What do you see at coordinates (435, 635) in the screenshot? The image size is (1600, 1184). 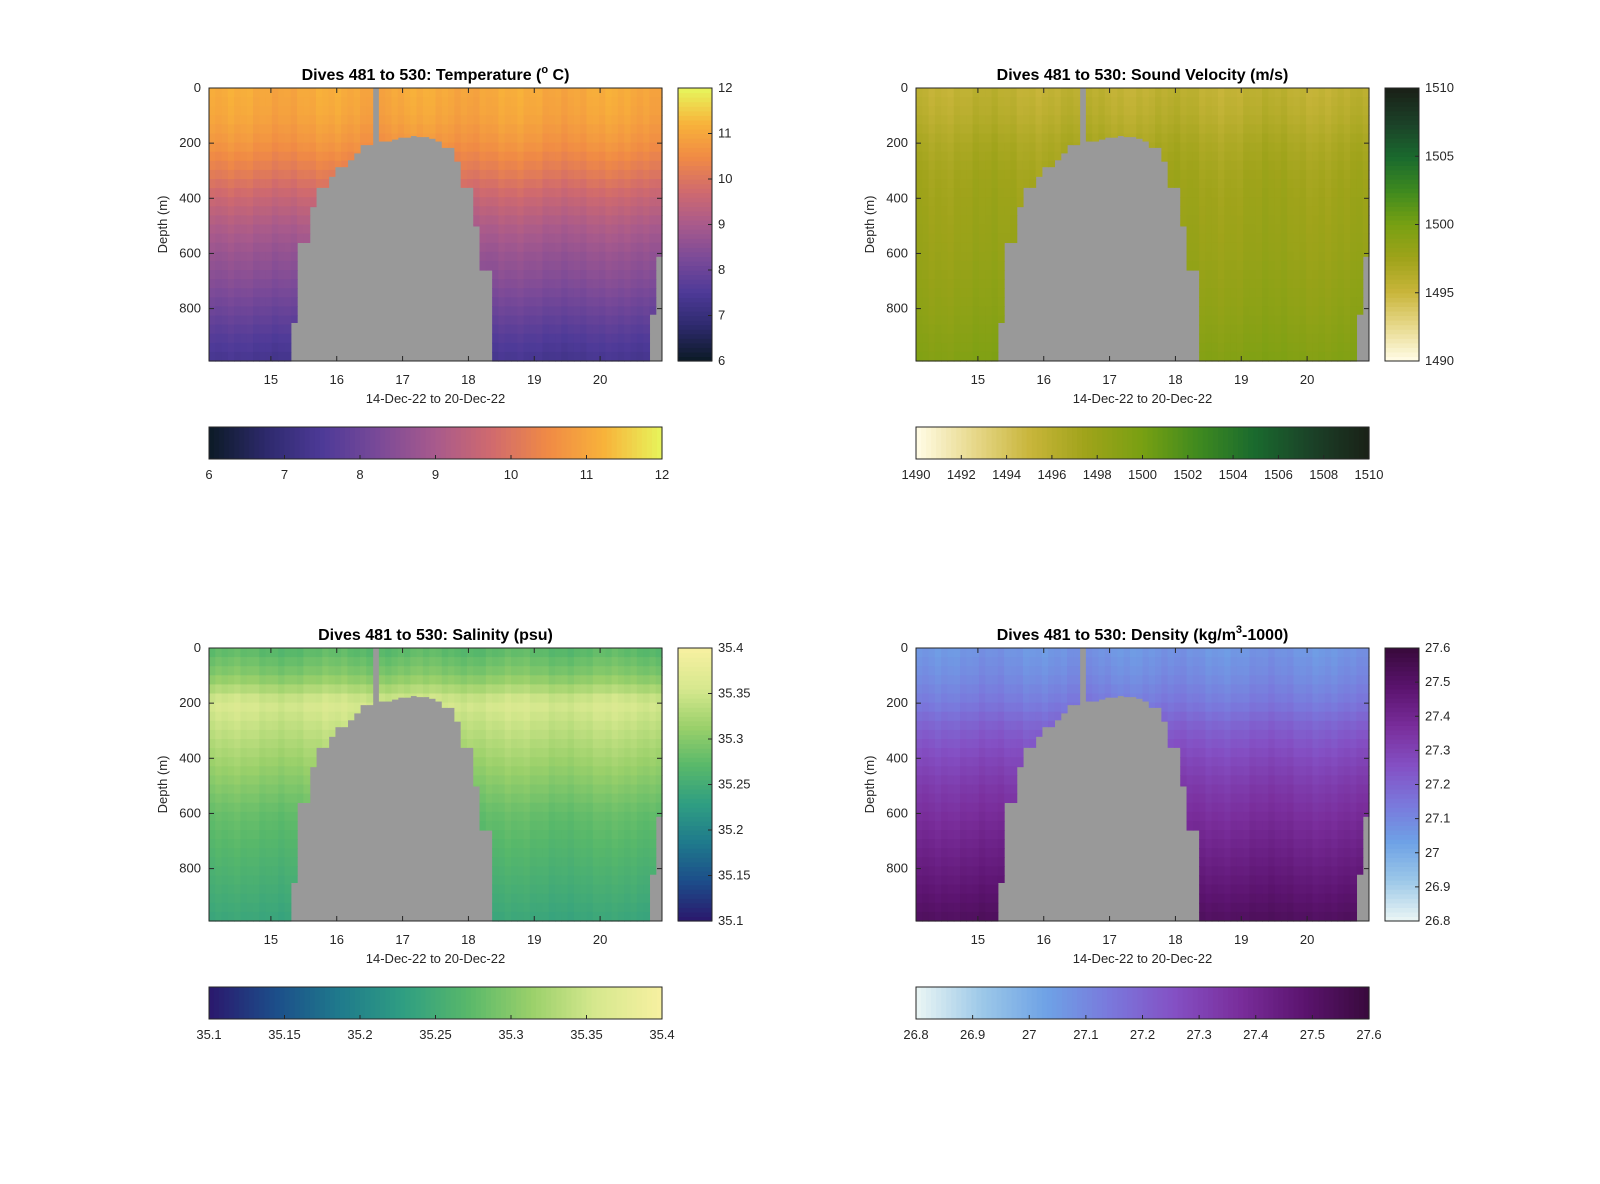 I see `chart-title: Dives 481 to 530: Salinity (psu)` at bounding box center [435, 635].